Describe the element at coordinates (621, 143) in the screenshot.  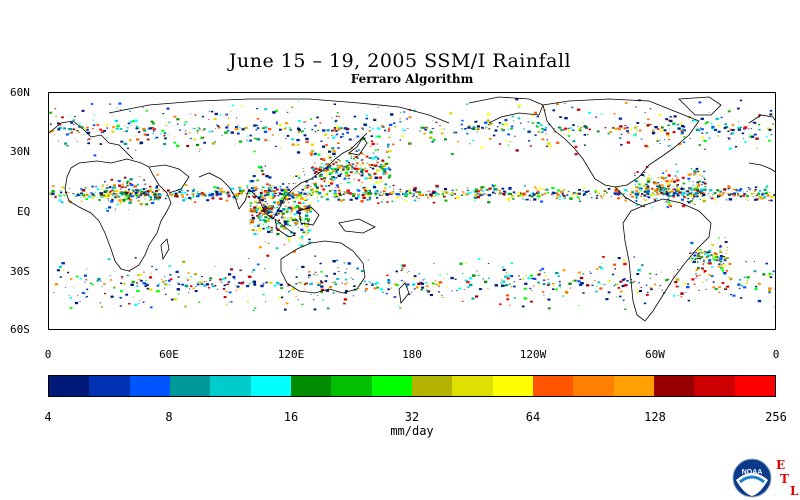
I see `coast-north-america` at that location.